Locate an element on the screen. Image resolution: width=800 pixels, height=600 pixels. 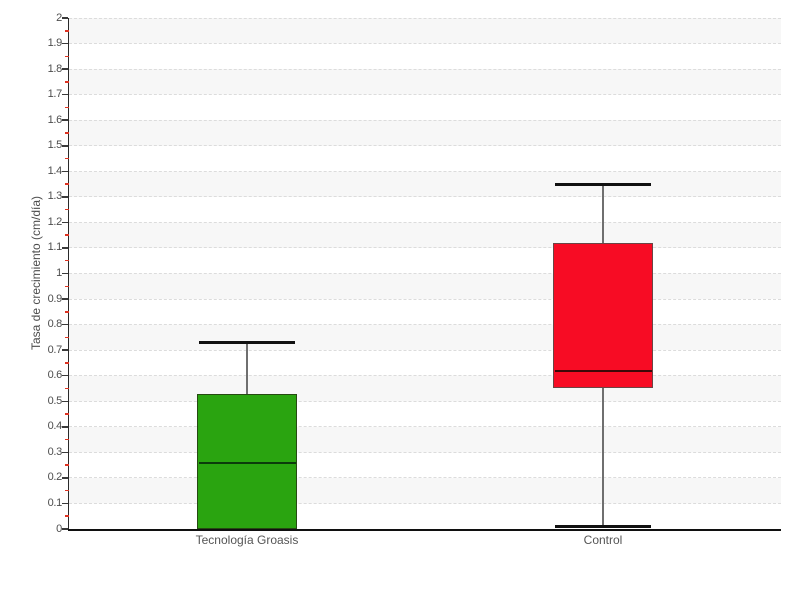
y-tick-label: 1.2 is located at coordinates (55, 221).